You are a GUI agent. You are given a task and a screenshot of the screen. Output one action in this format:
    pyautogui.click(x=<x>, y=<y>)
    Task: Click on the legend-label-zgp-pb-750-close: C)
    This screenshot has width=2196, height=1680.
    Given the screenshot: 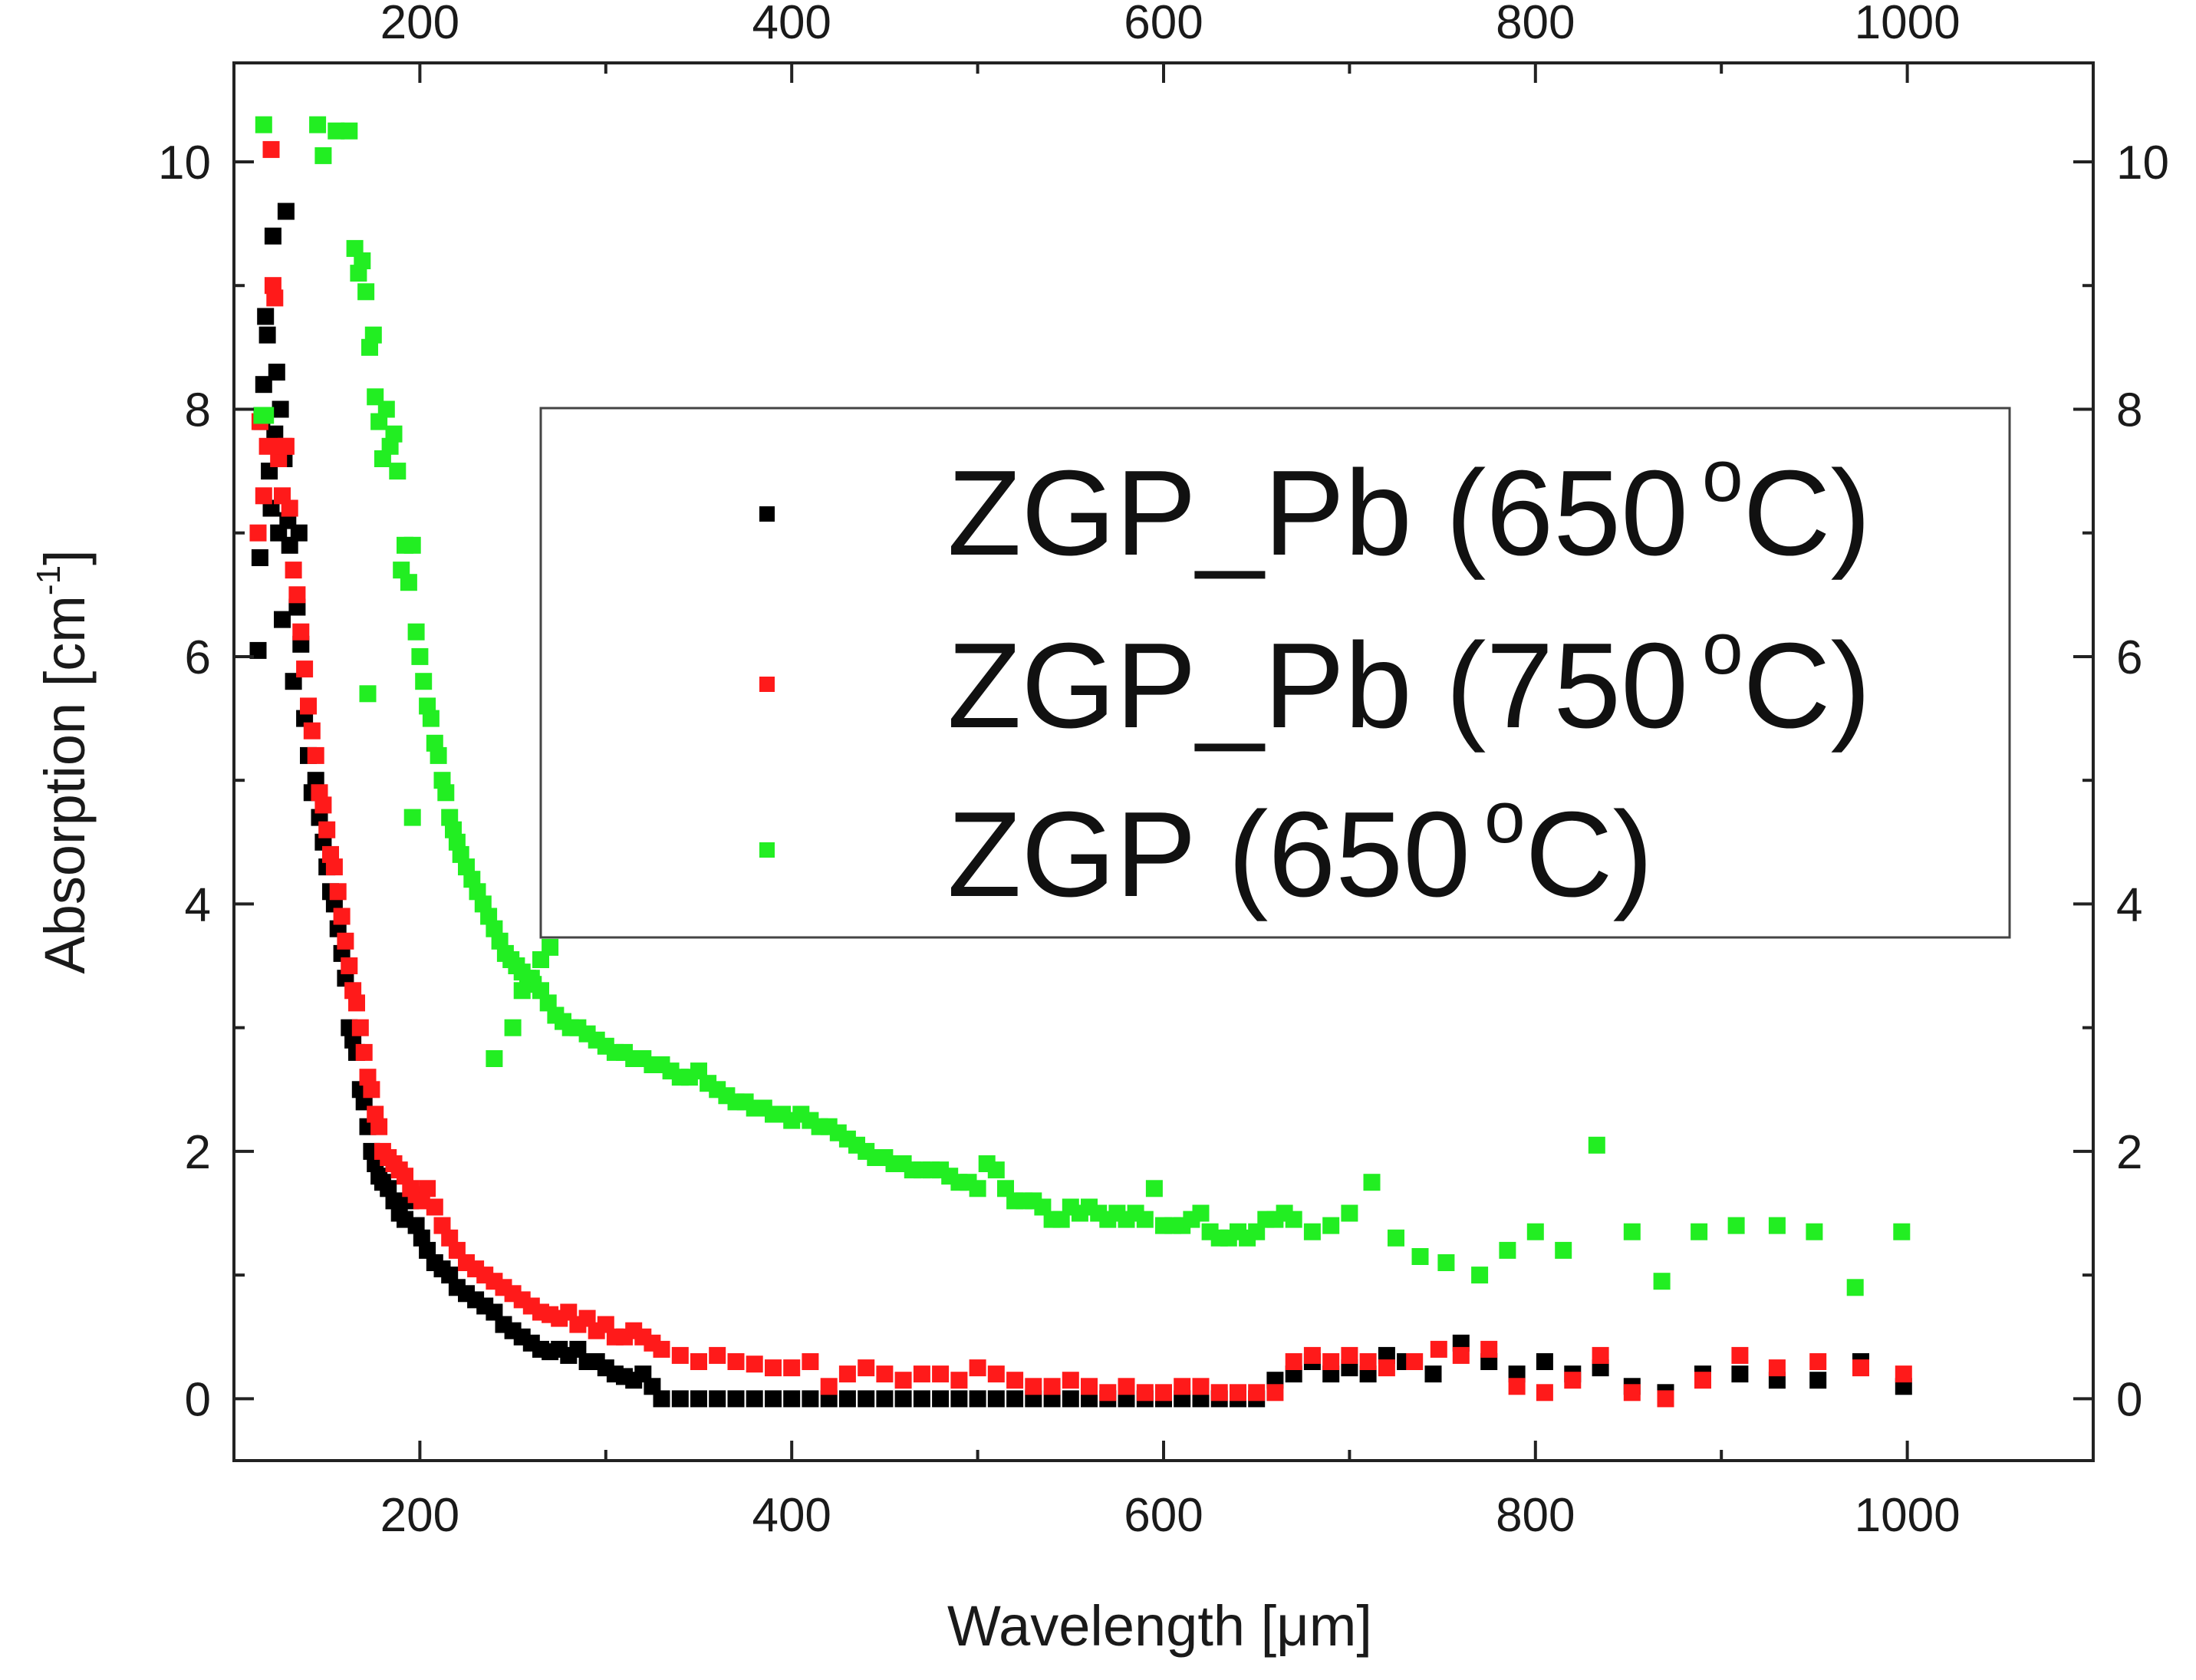 What is the action you would take?
    pyautogui.click(x=1807, y=685)
    